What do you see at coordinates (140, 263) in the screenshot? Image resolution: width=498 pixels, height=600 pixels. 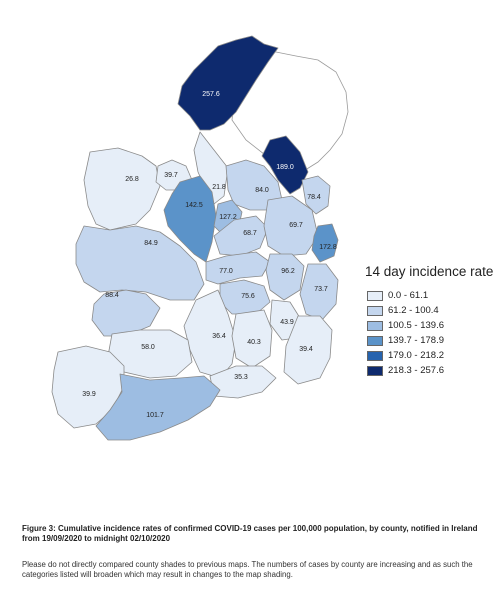 I see `county-area-galway` at bounding box center [140, 263].